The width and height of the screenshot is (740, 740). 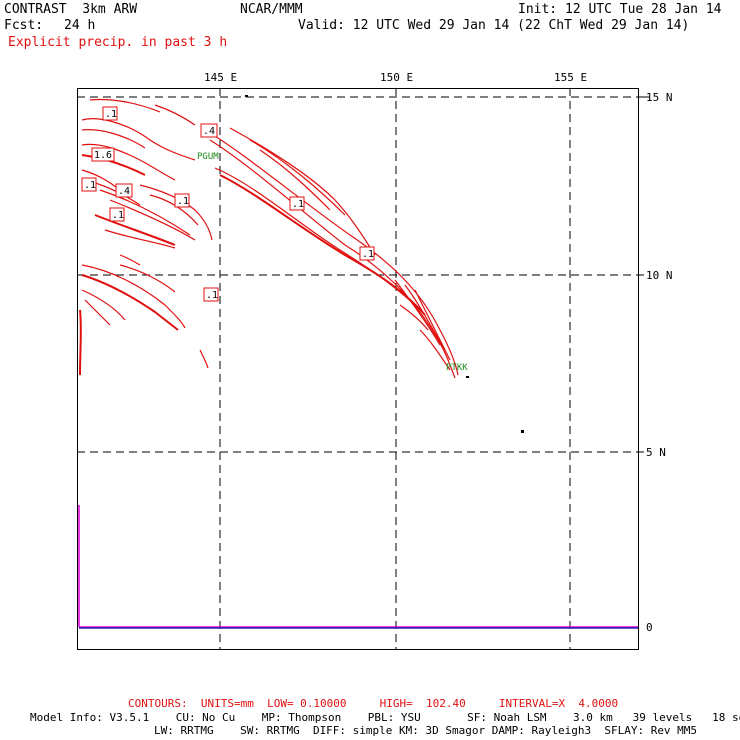 I want to click on model-name: CONTRAST 3km ARW, so click(x=71, y=9).